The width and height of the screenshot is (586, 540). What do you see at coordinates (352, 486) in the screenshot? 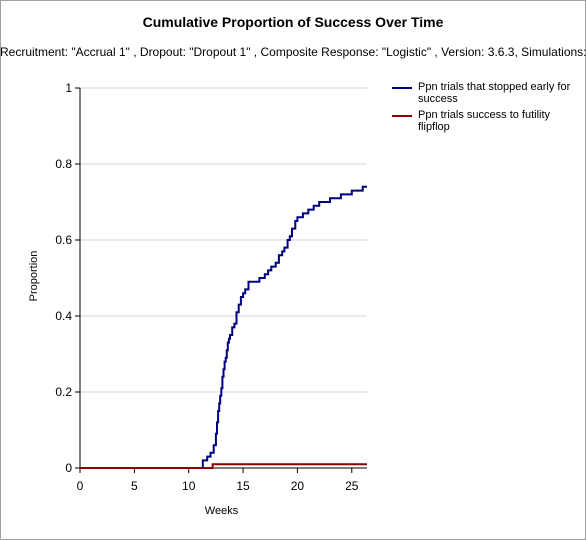
I see `x-tick-label-5: 25` at bounding box center [352, 486].